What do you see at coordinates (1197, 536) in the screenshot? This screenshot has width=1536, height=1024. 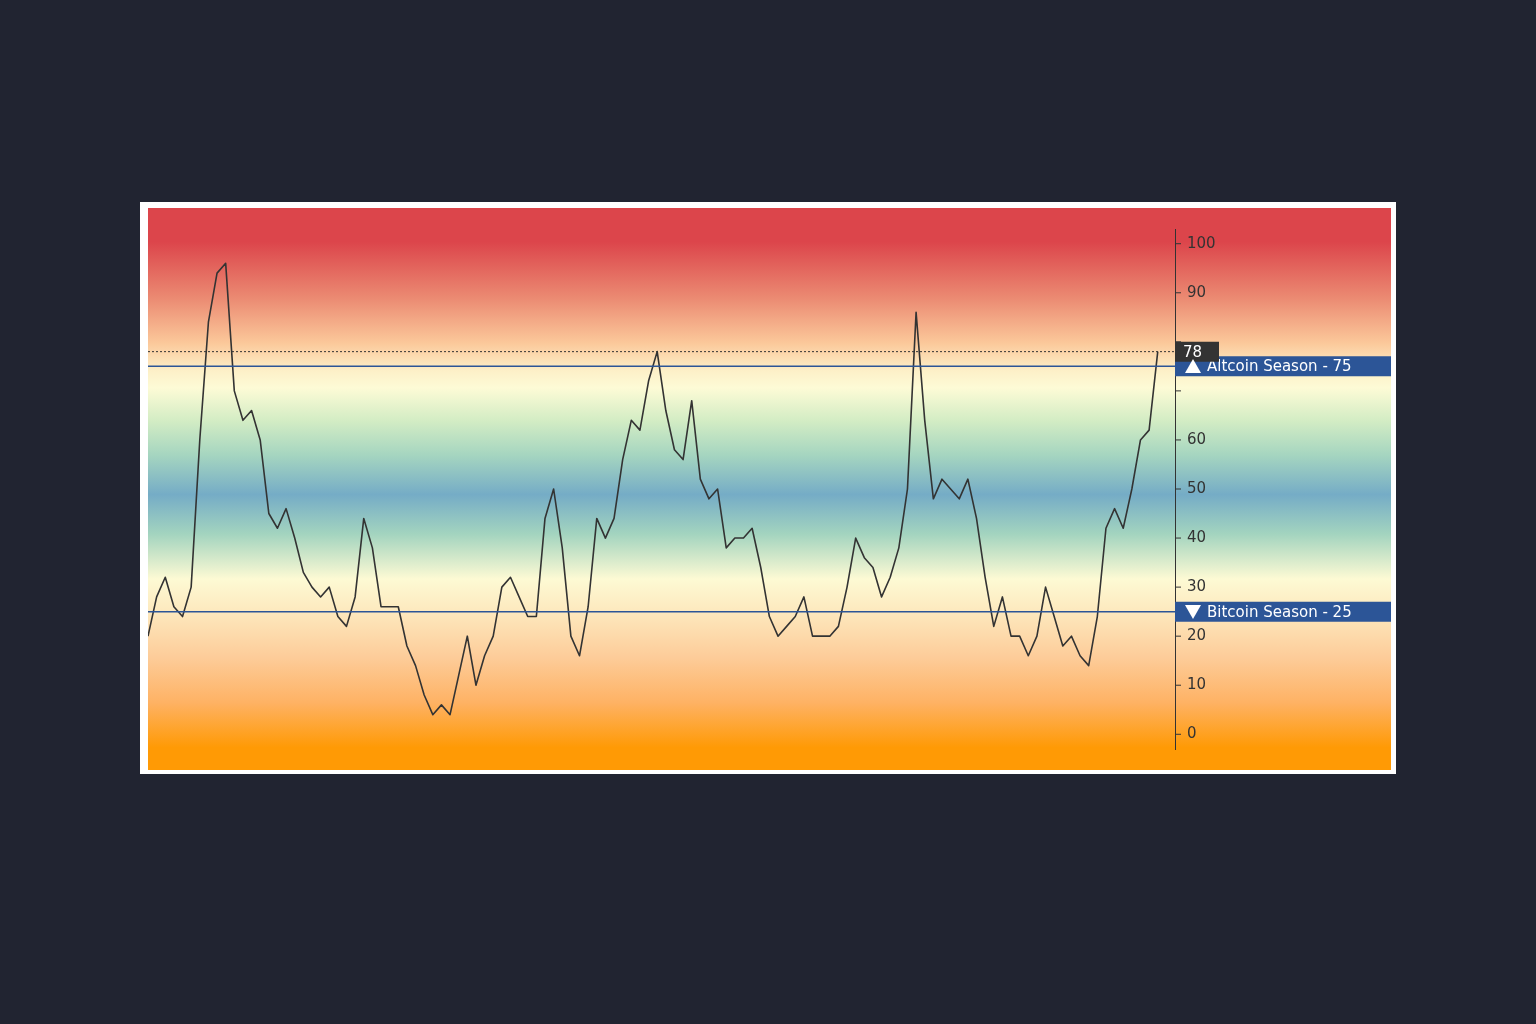 I see `y-tick-label: 40` at bounding box center [1197, 536].